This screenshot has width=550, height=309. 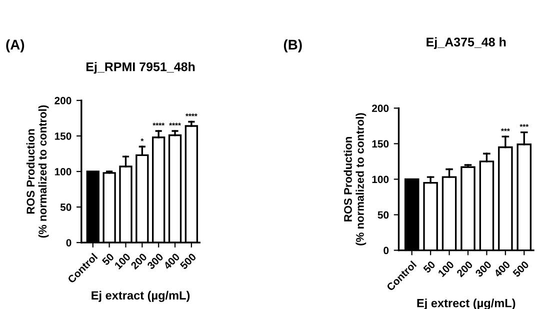 What do you see at coordinates (293, 45) in the screenshot?
I see `text: (B)` at bounding box center [293, 45].